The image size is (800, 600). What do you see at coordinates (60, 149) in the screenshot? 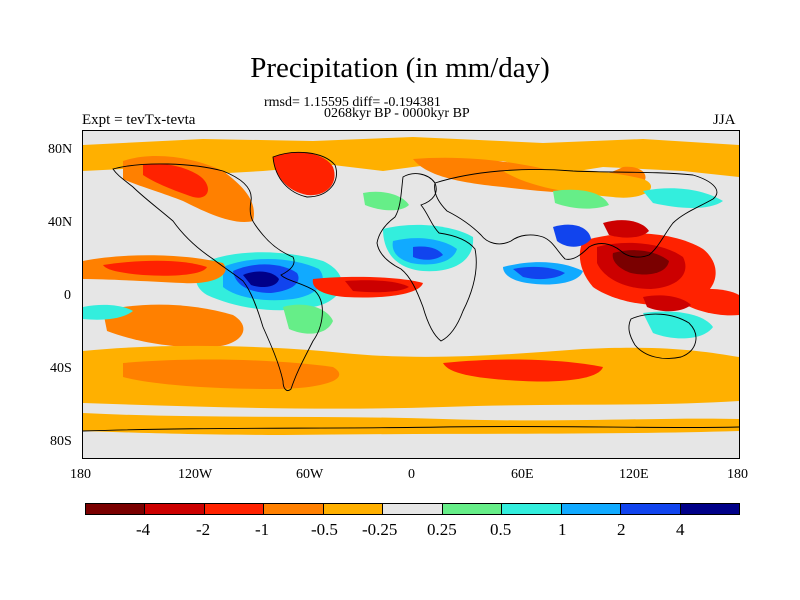
I see `lat-tick-80n: 80N` at bounding box center [60, 149].